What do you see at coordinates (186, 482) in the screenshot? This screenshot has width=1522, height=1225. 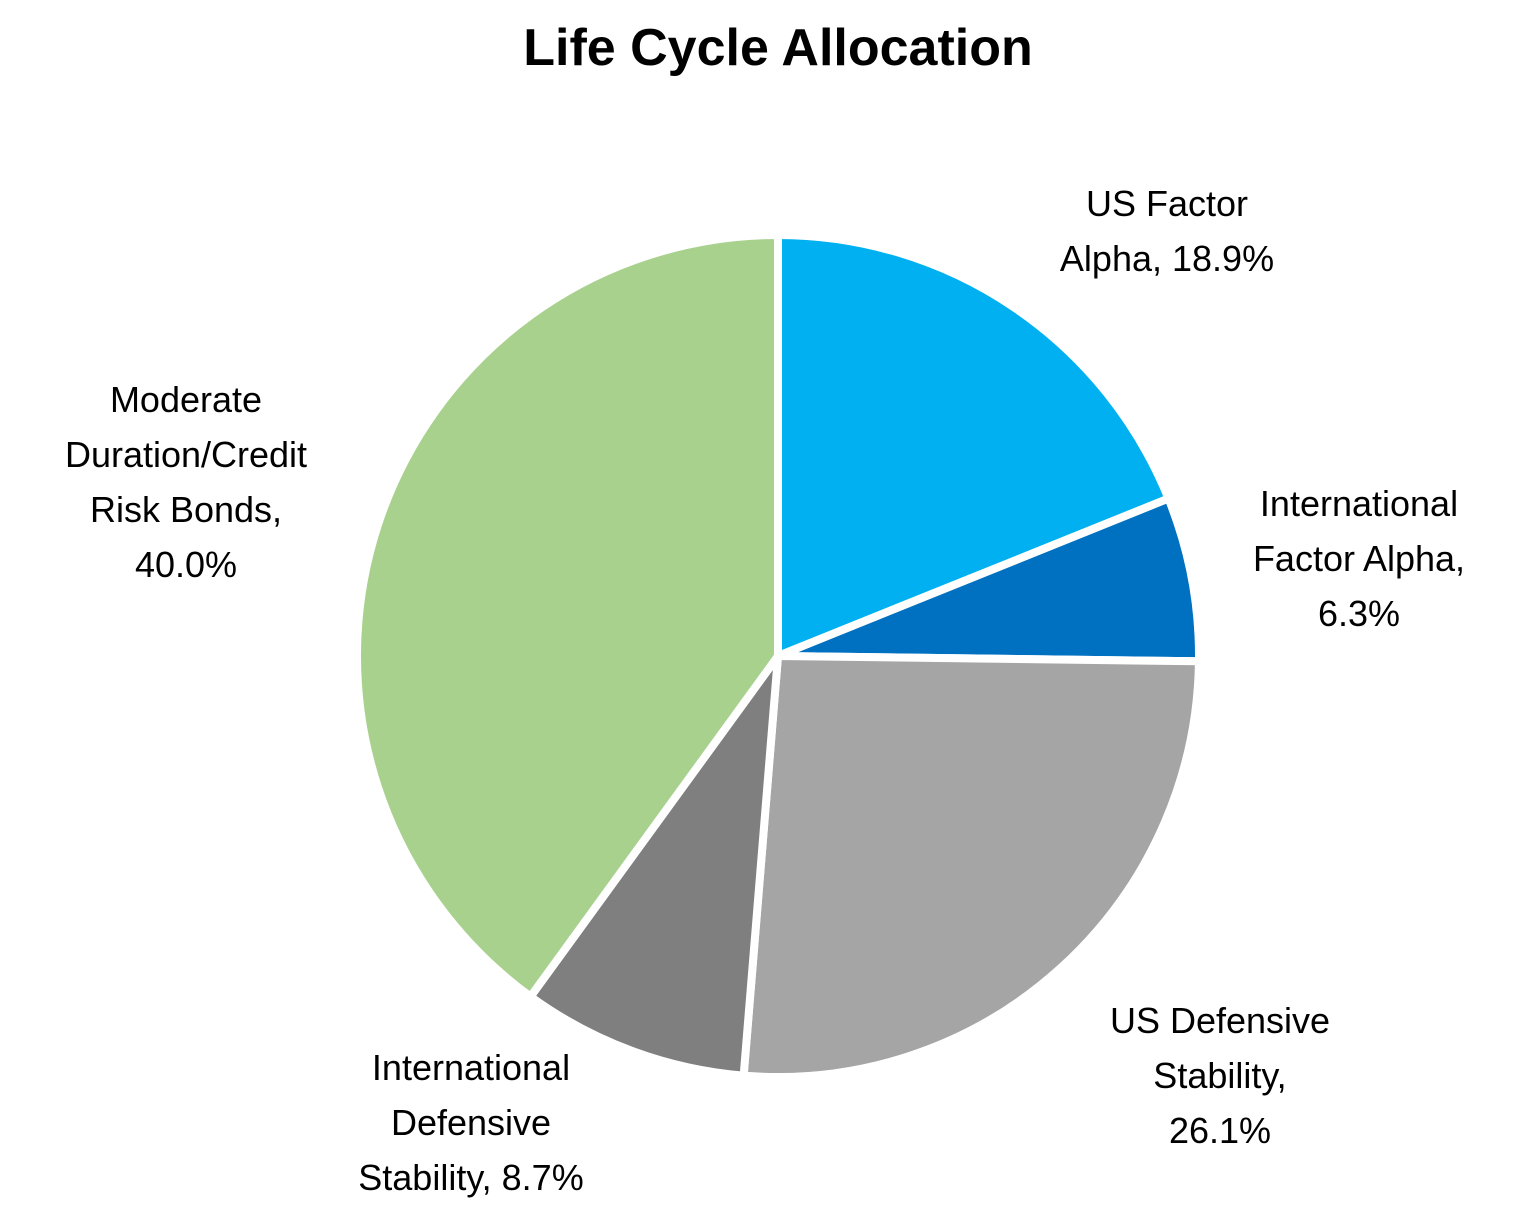 I see `data-label-moderate-duration-credit-risk-bonds: Moderate Duration/Credit Risk Bonds, 40.0%` at bounding box center [186, 482].